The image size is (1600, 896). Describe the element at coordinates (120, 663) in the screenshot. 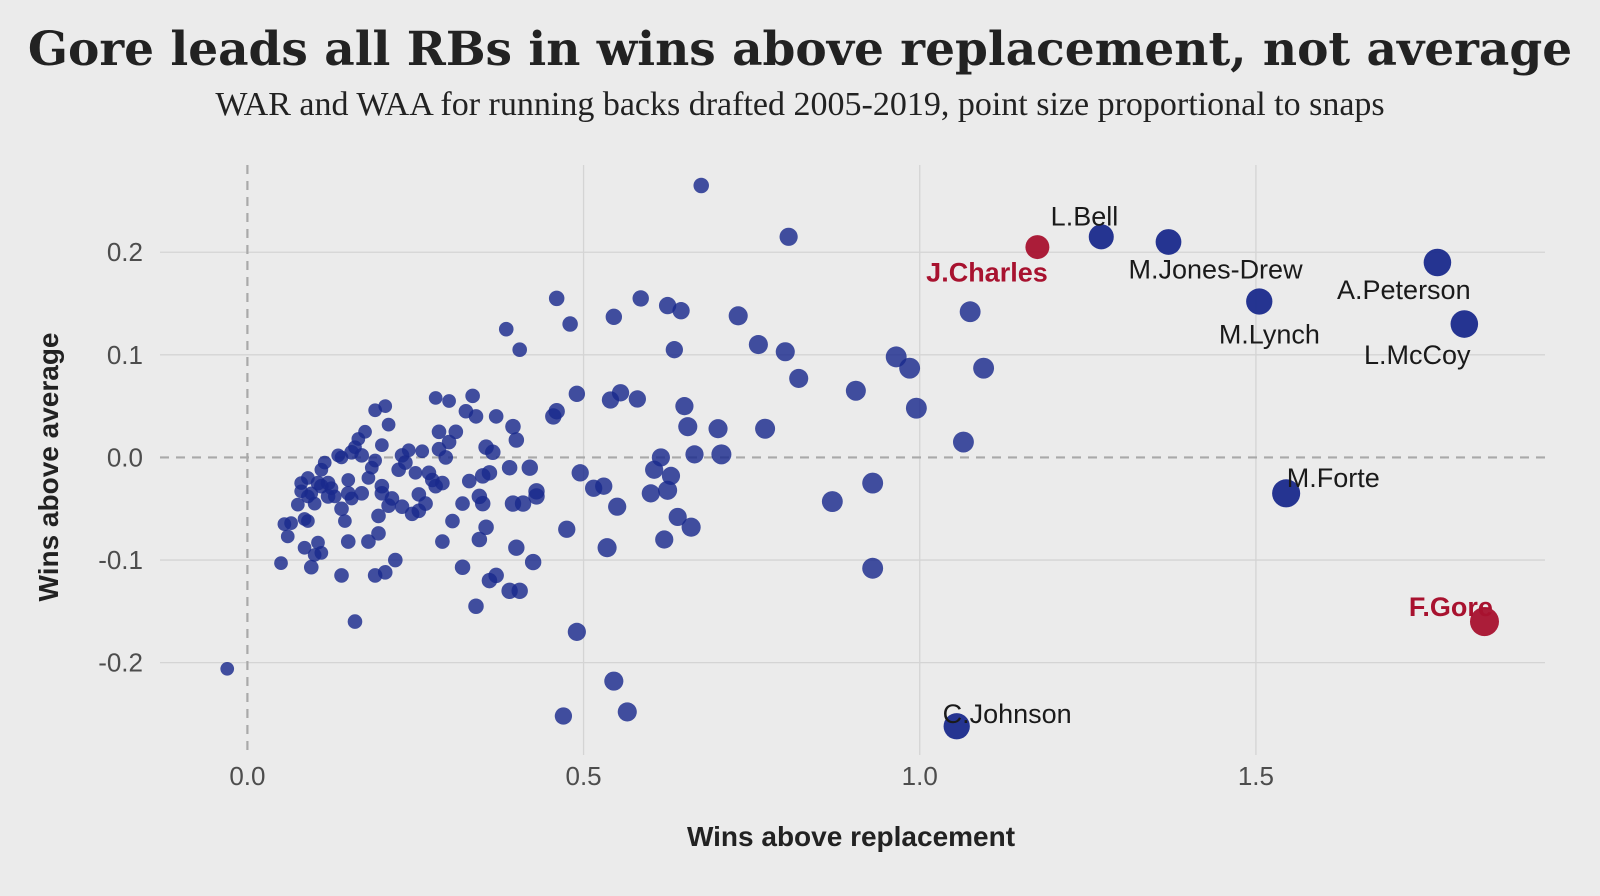

I see `y-tick-label: -0.2` at that location.